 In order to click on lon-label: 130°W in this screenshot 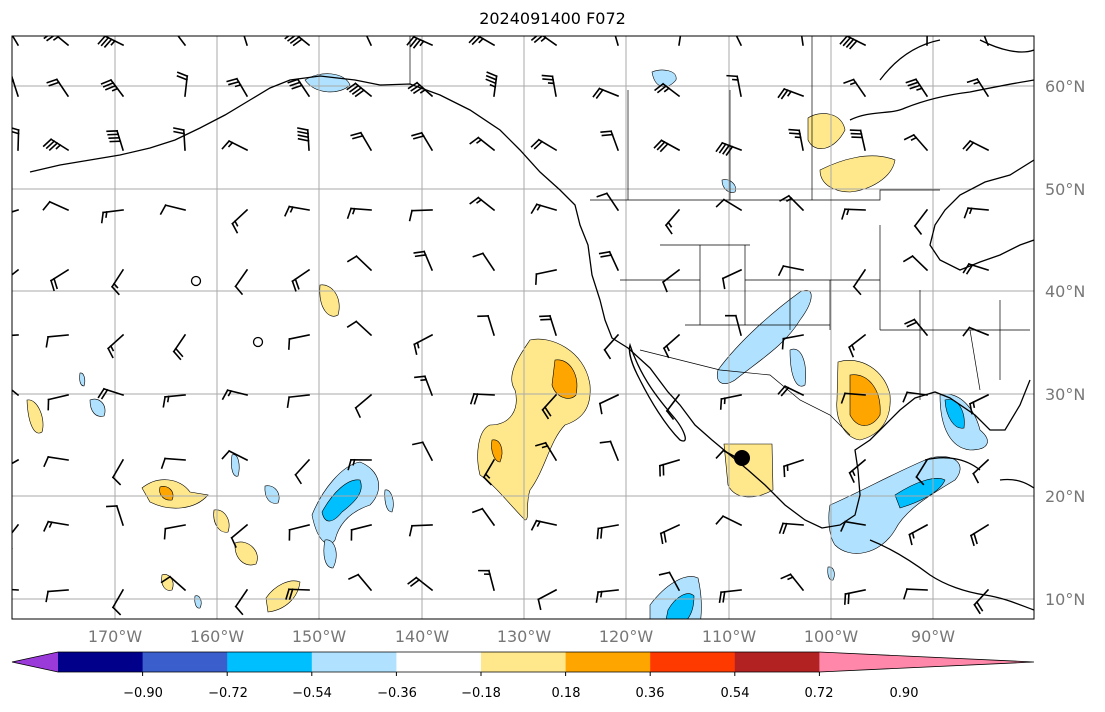, I will do `click(524, 636)`.